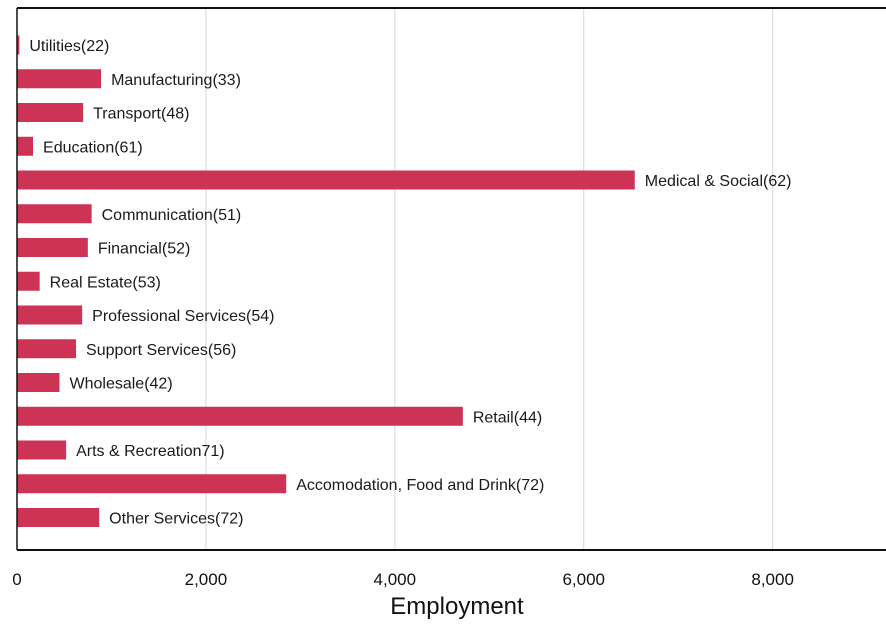 This screenshot has width=886, height=625. What do you see at coordinates (206, 579) in the screenshot?
I see `x-tick-label-1: 2,000` at bounding box center [206, 579].